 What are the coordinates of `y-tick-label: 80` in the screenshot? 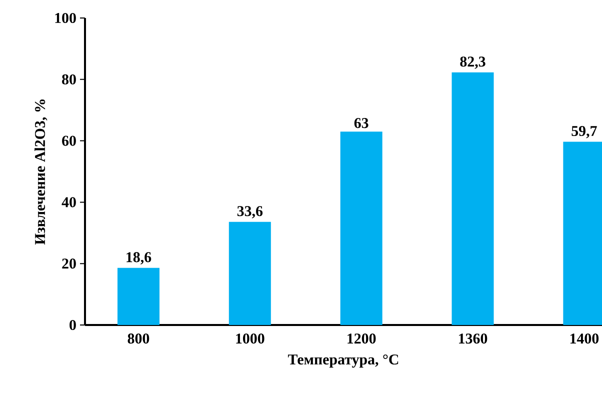 It's located at (69, 79).